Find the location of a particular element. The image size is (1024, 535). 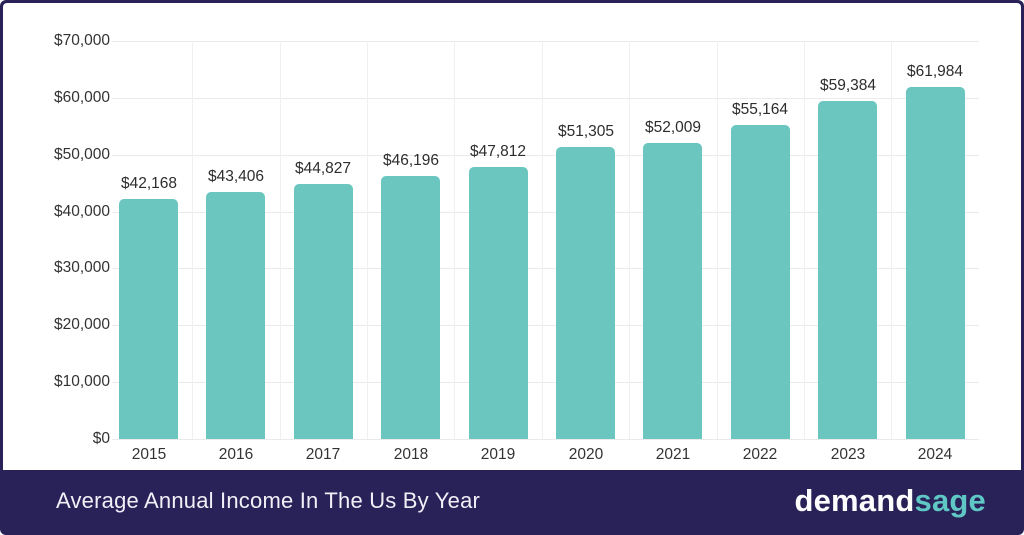

brand-word-sage: sage is located at coordinates (950, 500).